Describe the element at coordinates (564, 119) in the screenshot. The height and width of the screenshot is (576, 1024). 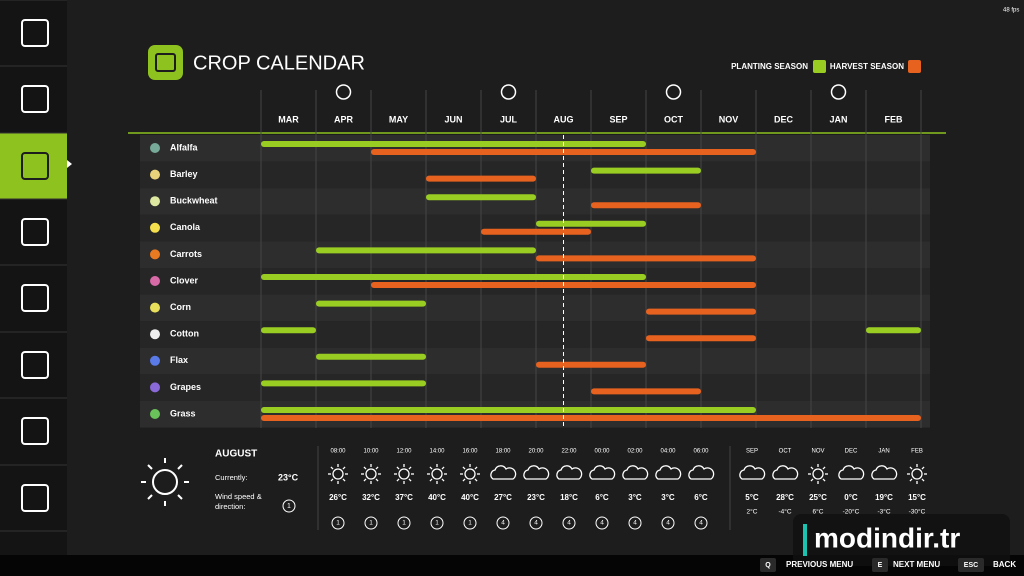
I see `month-label: AUG` at that location.